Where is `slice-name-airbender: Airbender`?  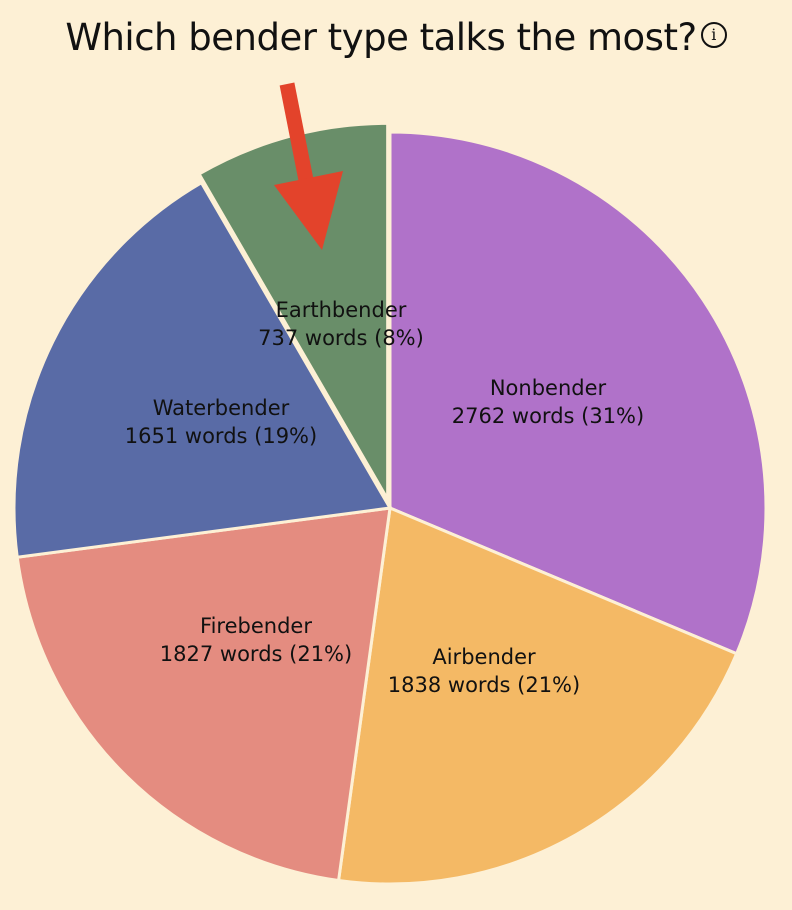 slice-name-airbender: Airbender is located at coordinates (484, 657).